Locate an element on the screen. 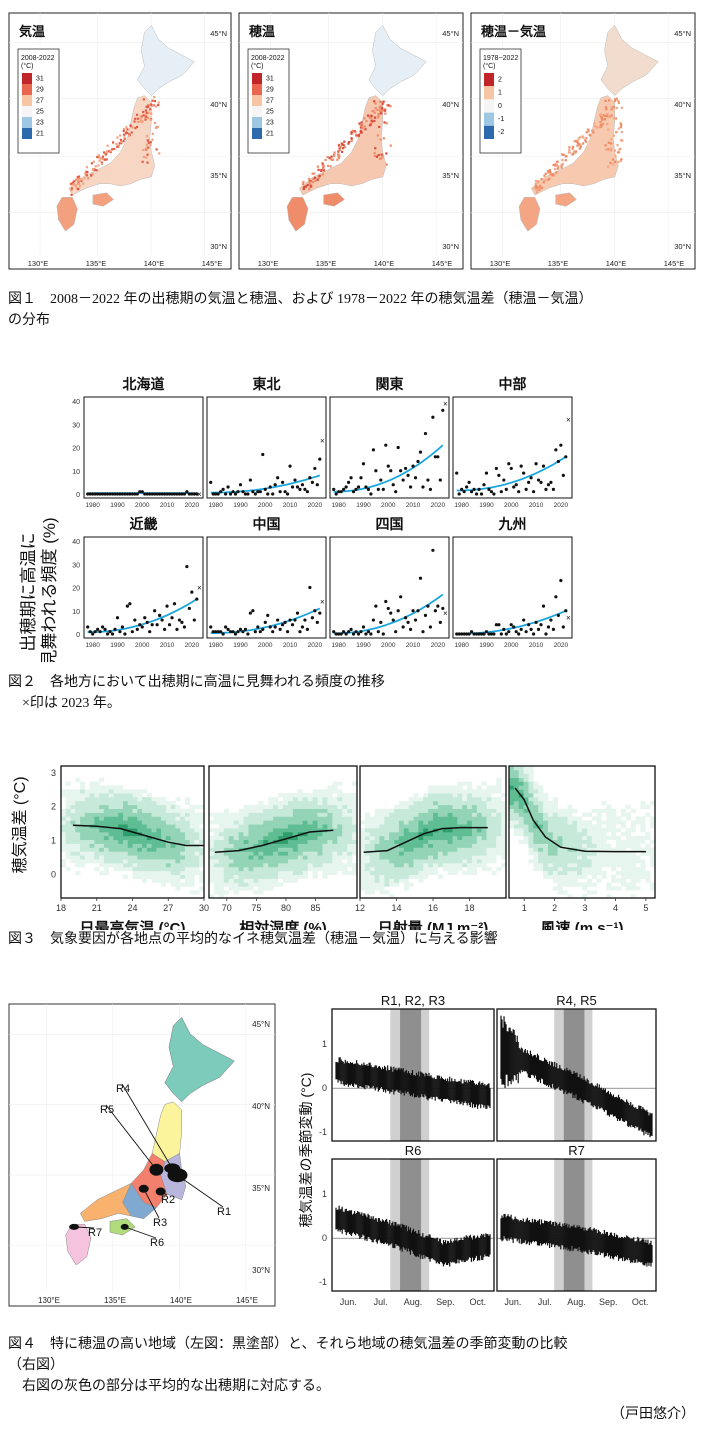 This screenshot has height=1435, width=705. legend-swatch is located at coordinates (489, 119).